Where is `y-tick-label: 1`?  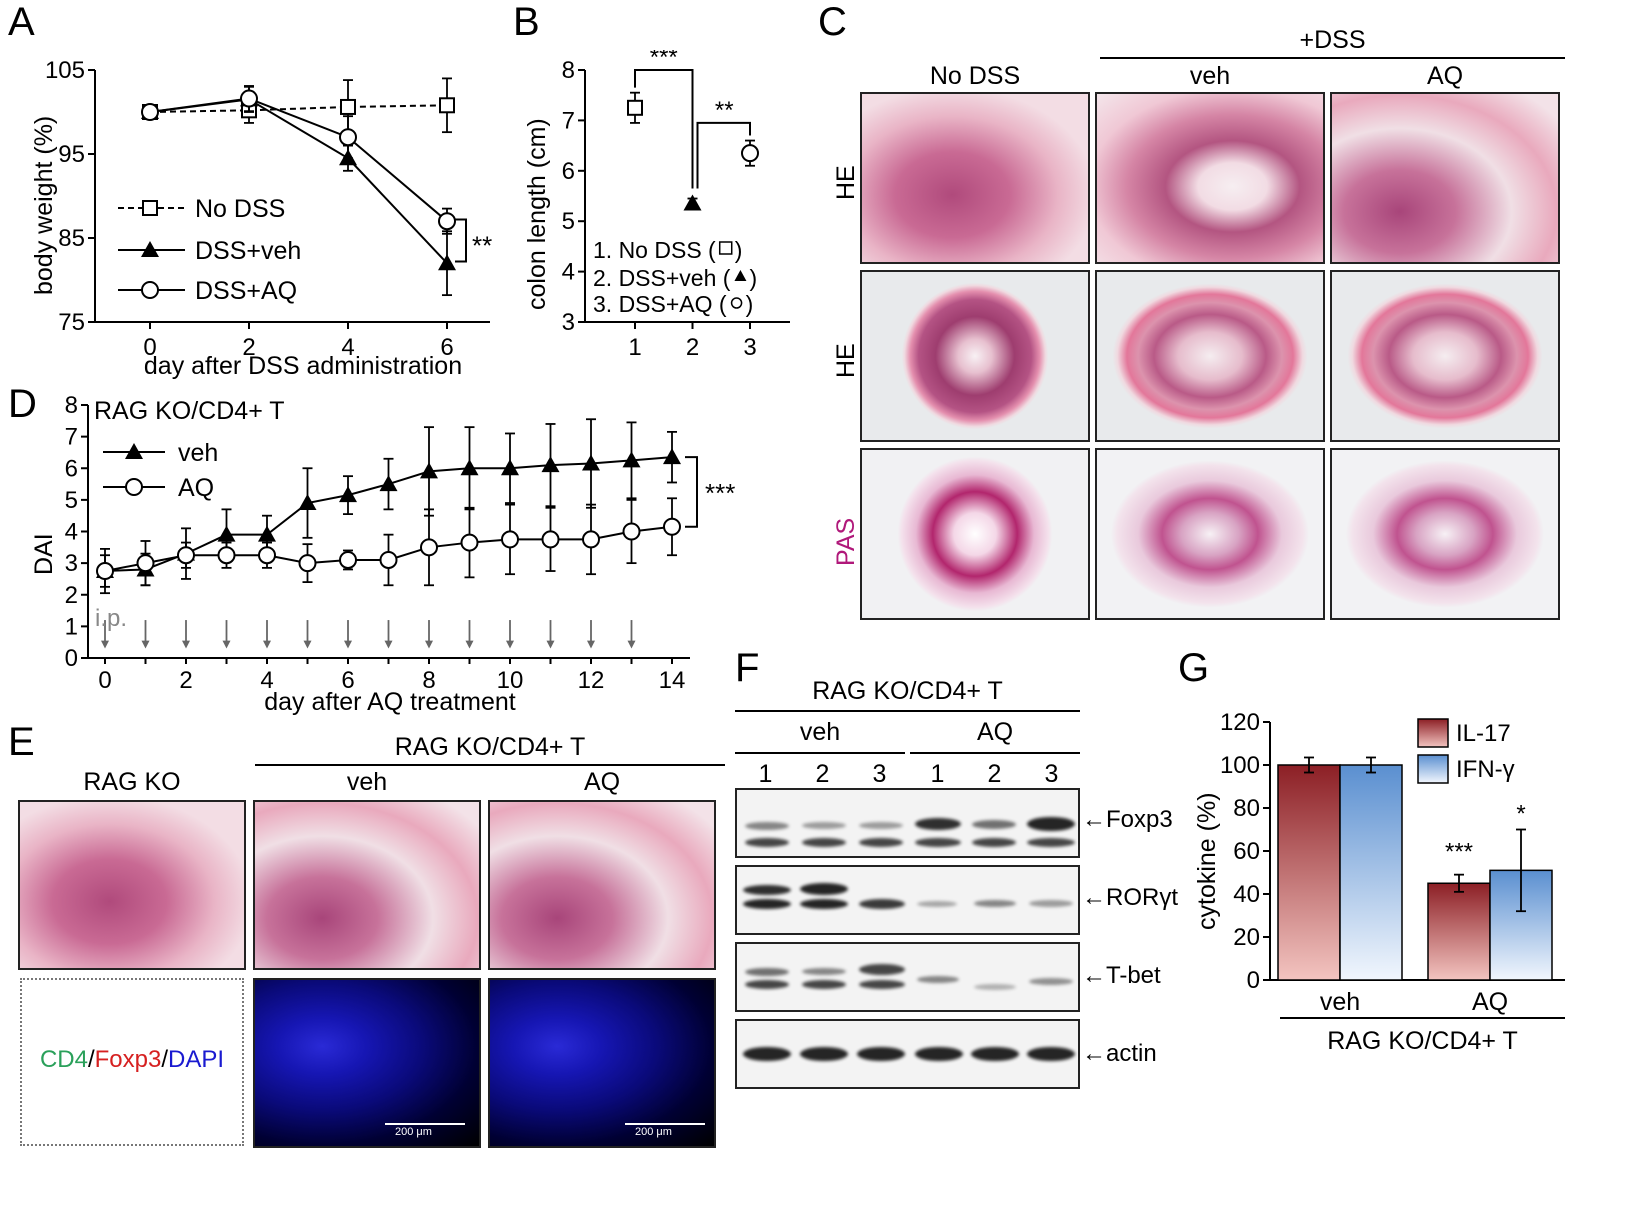 y-tick-label: 1 is located at coordinates (71, 626).